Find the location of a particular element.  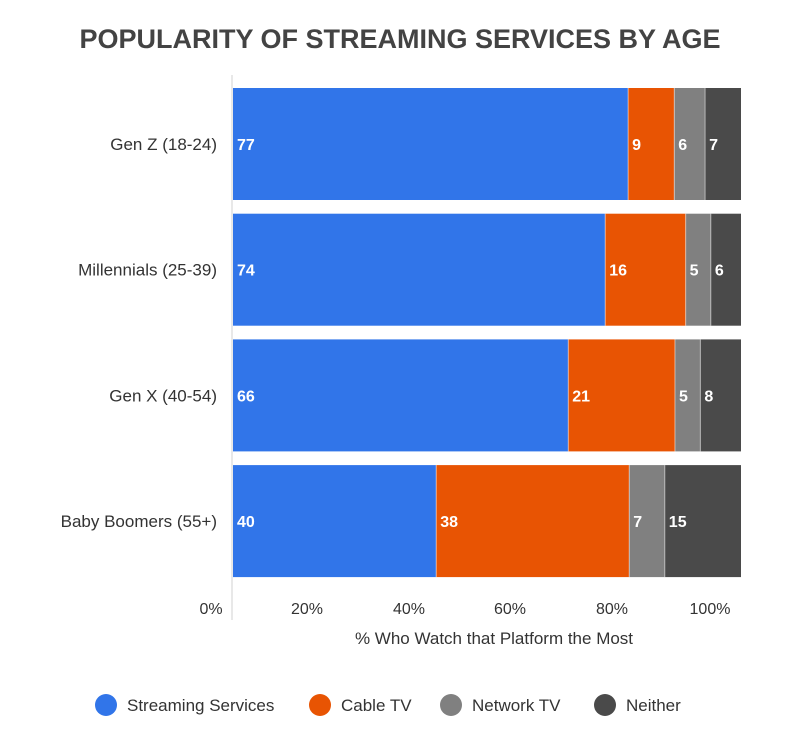

x-tick-label-0pct: 0% is located at coordinates (210, 609).